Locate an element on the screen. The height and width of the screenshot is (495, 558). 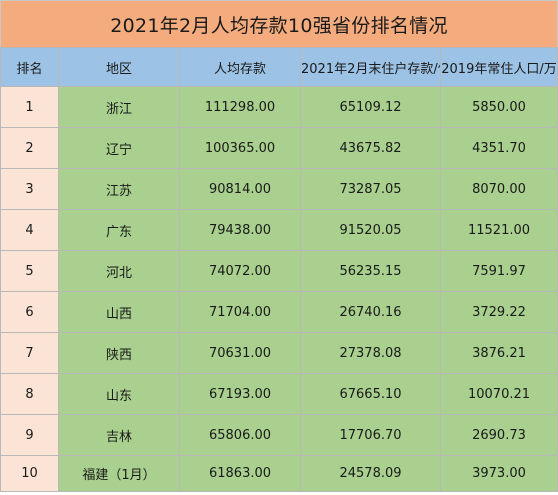
population-cell: 3876.21 is located at coordinates (499, 353).